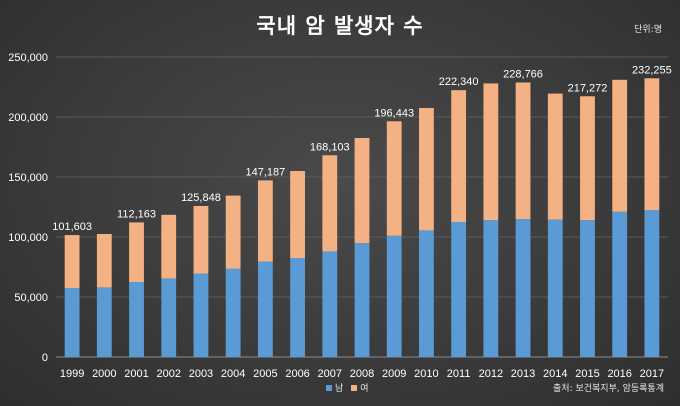  What do you see at coordinates (394, 113) in the screenshot?
I see `data-label: 196,443` at bounding box center [394, 113].